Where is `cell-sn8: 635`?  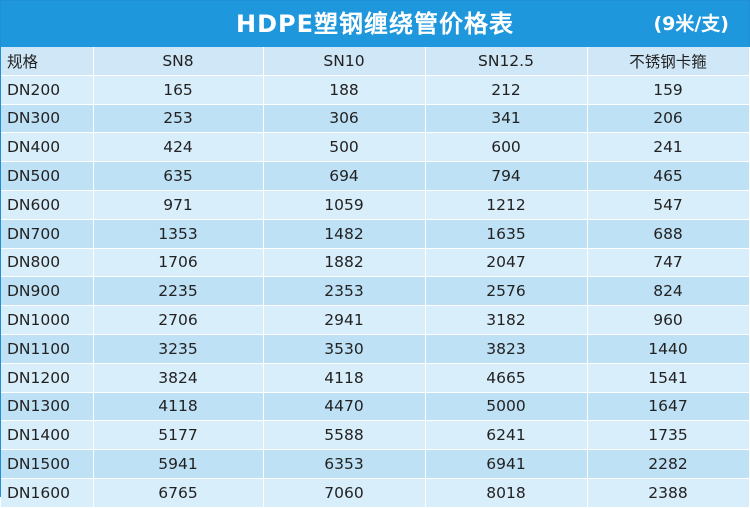 cell-sn8: 635 is located at coordinates (178, 176).